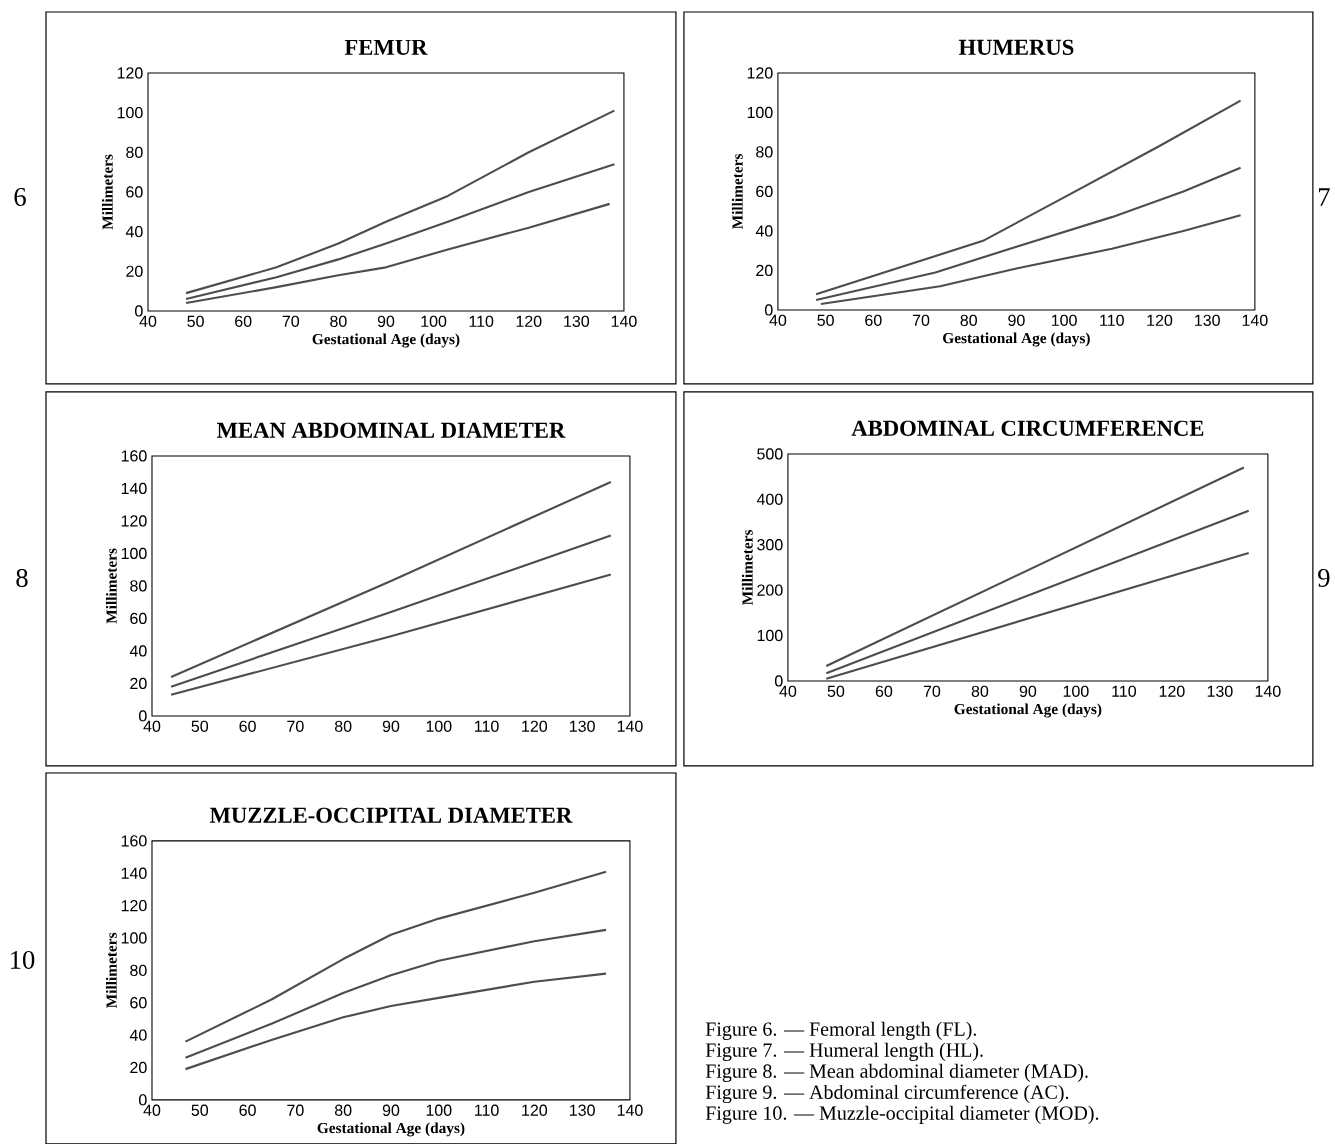  I want to click on text: 7, so click(1324, 197).